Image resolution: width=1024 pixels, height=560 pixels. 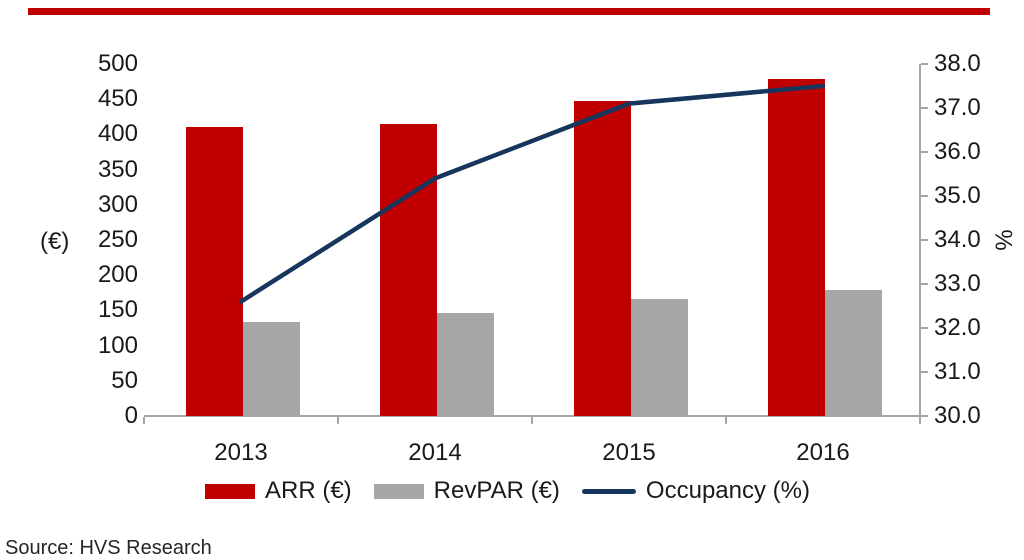 I want to click on arr-legend-label: ARR (€), so click(x=308, y=490).